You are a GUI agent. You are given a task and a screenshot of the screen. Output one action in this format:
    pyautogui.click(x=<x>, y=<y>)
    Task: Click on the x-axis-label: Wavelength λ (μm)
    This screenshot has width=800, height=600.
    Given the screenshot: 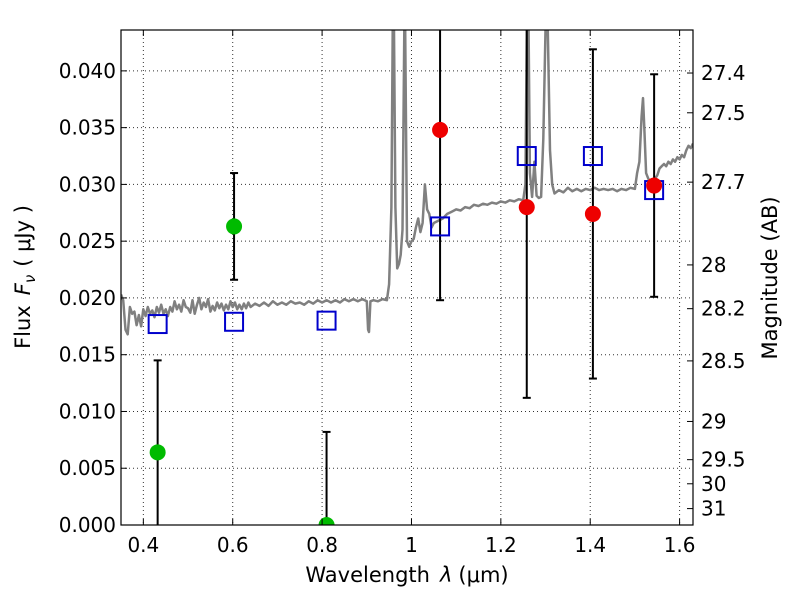 What is the action you would take?
    pyautogui.click(x=406, y=575)
    